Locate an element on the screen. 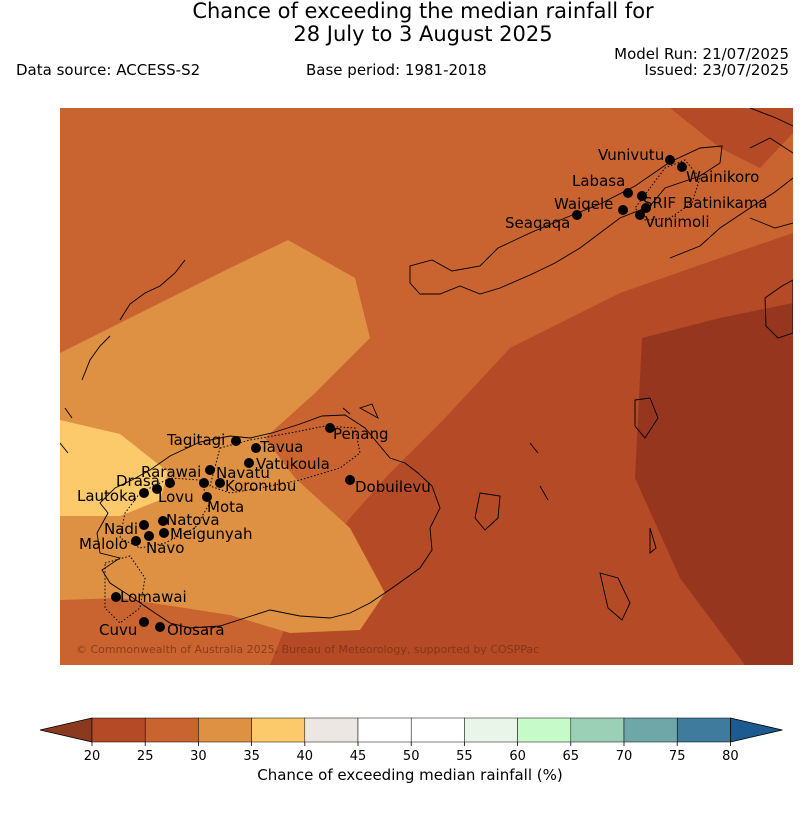  station-marker-mota is located at coordinates (207, 497).